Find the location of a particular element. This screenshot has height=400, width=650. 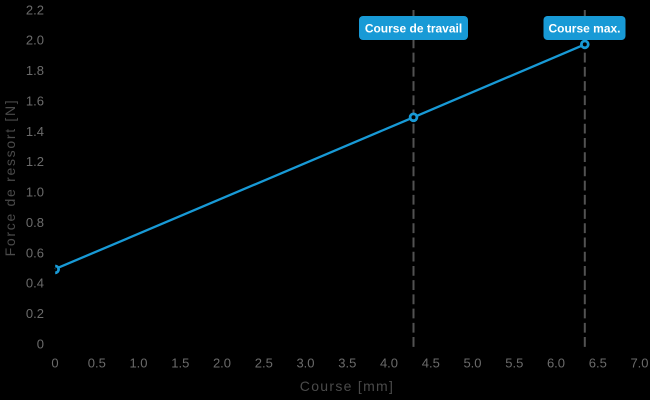

svg-text: 0.4 is located at coordinates (35, 283).